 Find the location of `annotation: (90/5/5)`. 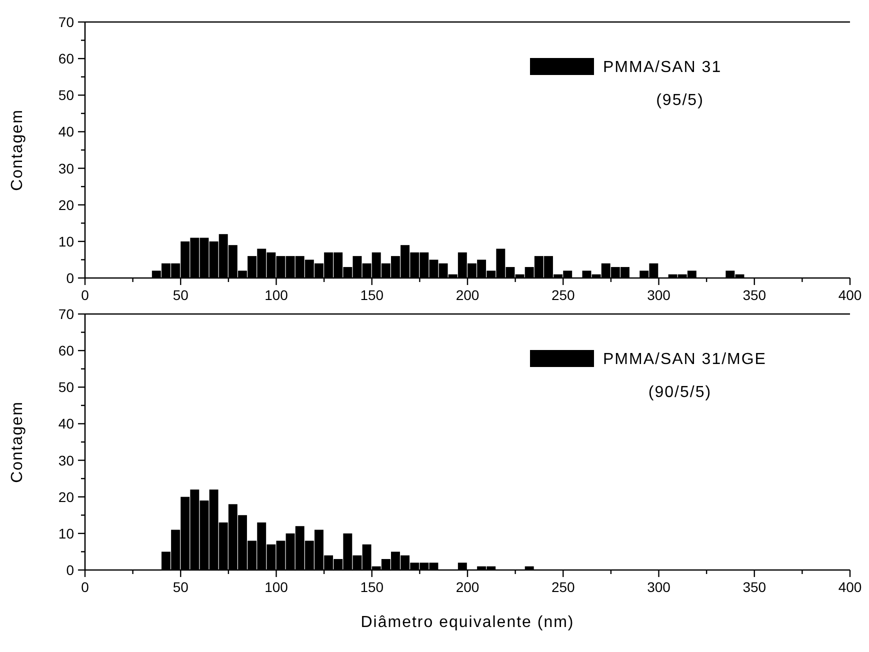

annotation: (90/5/5) is located at coordinates (680, 392).